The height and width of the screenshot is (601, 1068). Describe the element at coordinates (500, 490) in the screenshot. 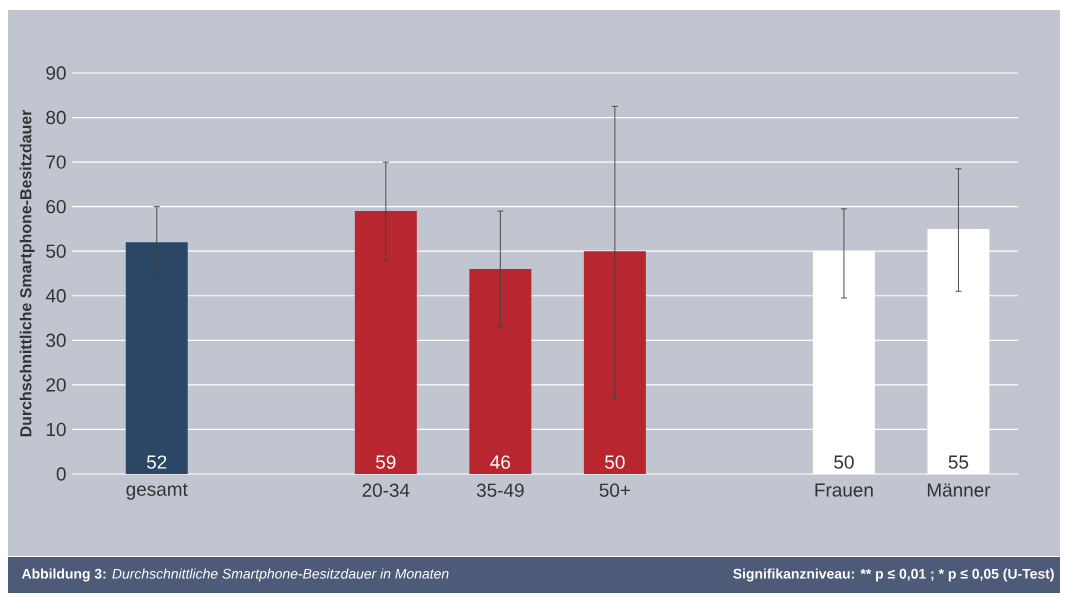

I see `x-tick-label: 35-49` at that location.